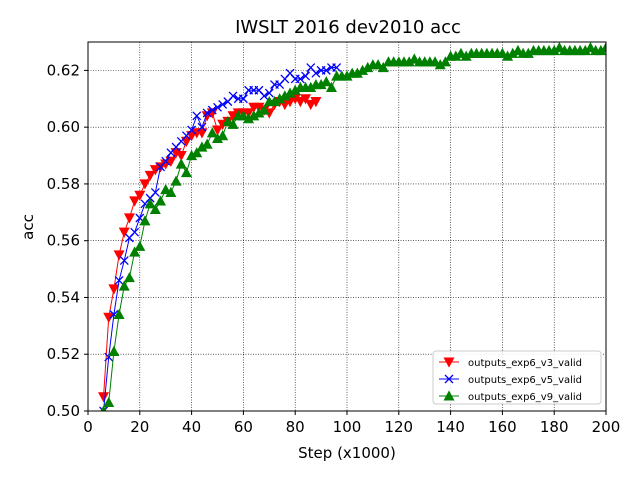 This screenshot has width=640, height=480. What do you see at coordinates (63, 127) in the screenshot?
I see `y-tick-label: 0.60` at bounding box center [63, 127].